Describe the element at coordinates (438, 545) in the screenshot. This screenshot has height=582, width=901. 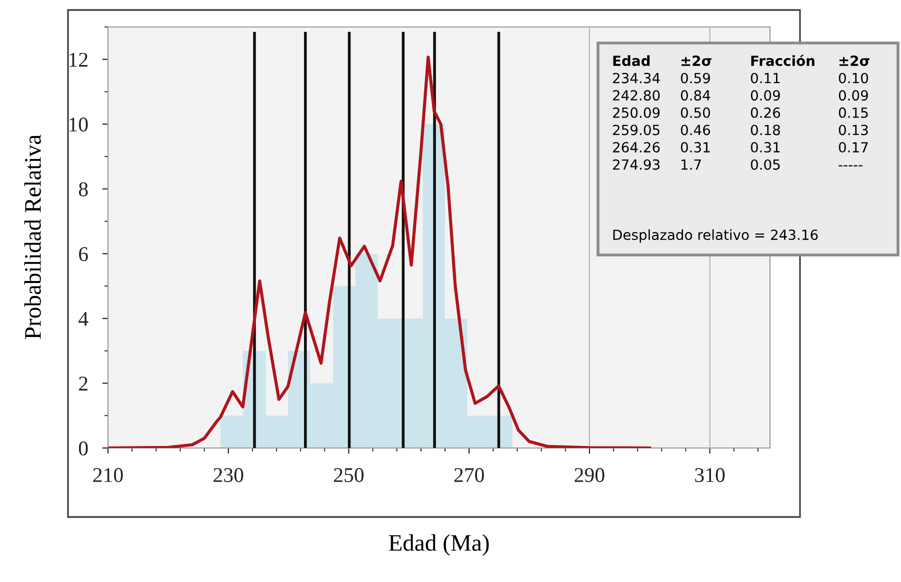
I see `x-axis-title: Edad (Ma)` at that location.